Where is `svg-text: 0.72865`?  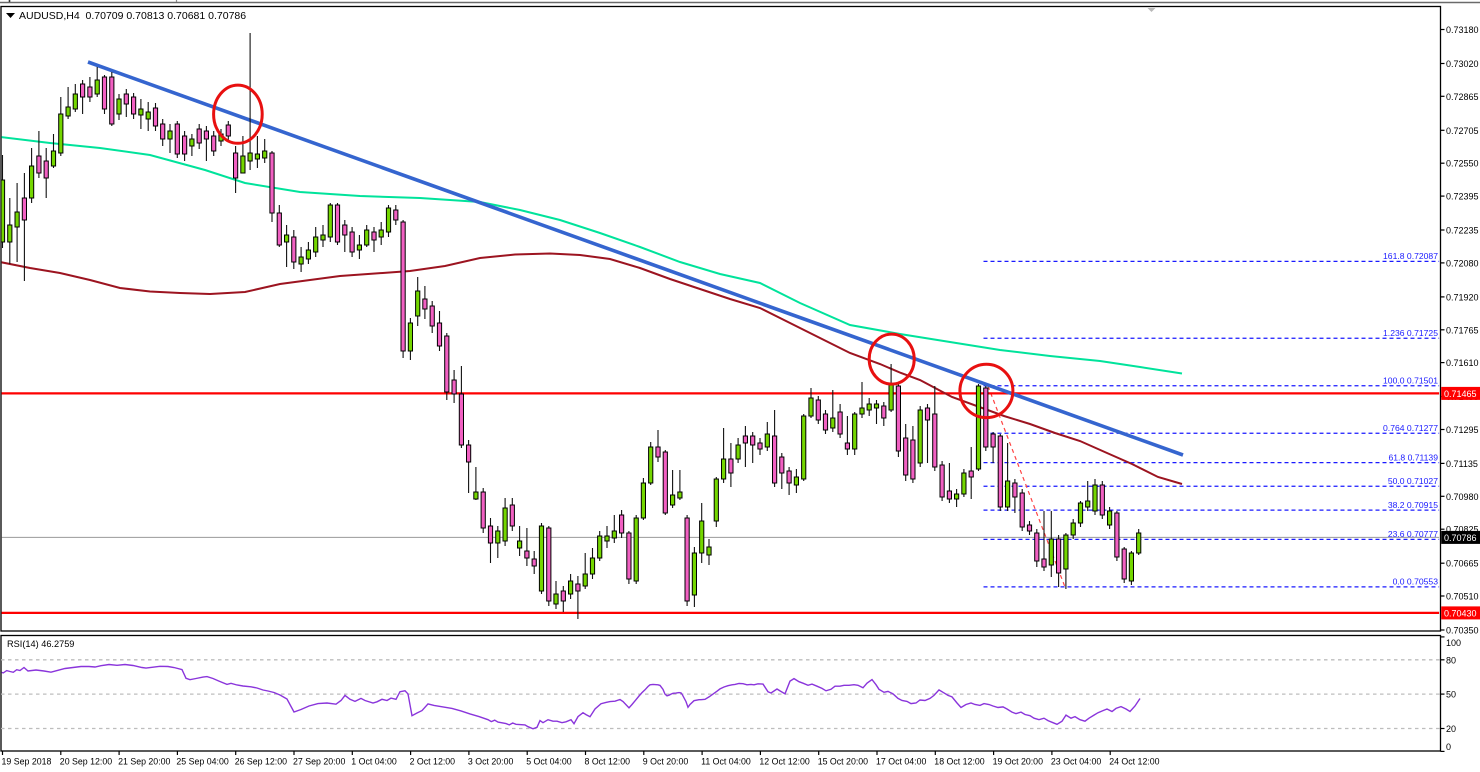 svg-text: 0.72865 is located at coordinates (1462, 97).